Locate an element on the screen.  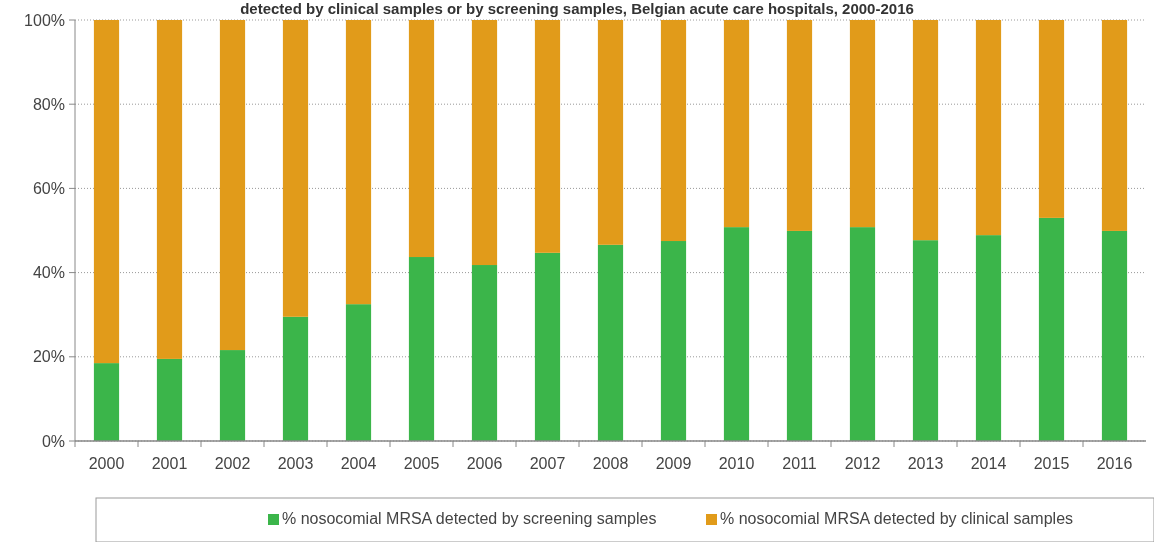
x-tick-label: 2003 is located at coordinates (295, 463).